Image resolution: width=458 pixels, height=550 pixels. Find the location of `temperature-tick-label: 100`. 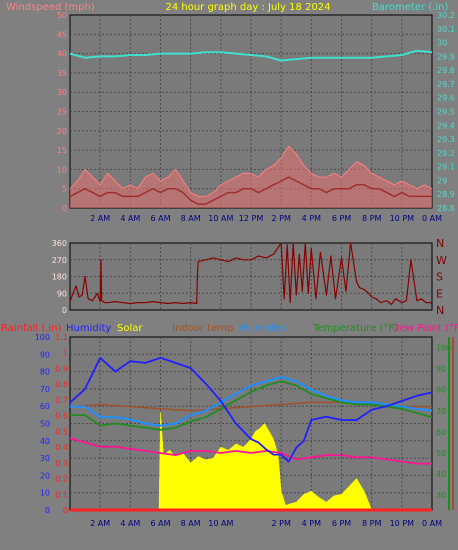

temperature-tick-label: 100 is located at coordinates (443, 348).